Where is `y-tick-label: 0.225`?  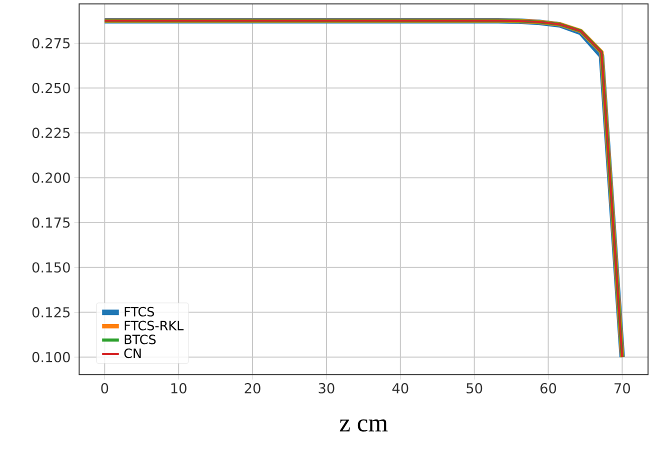 y-tick-label: 0.225 is located at coordinates (51, 133).